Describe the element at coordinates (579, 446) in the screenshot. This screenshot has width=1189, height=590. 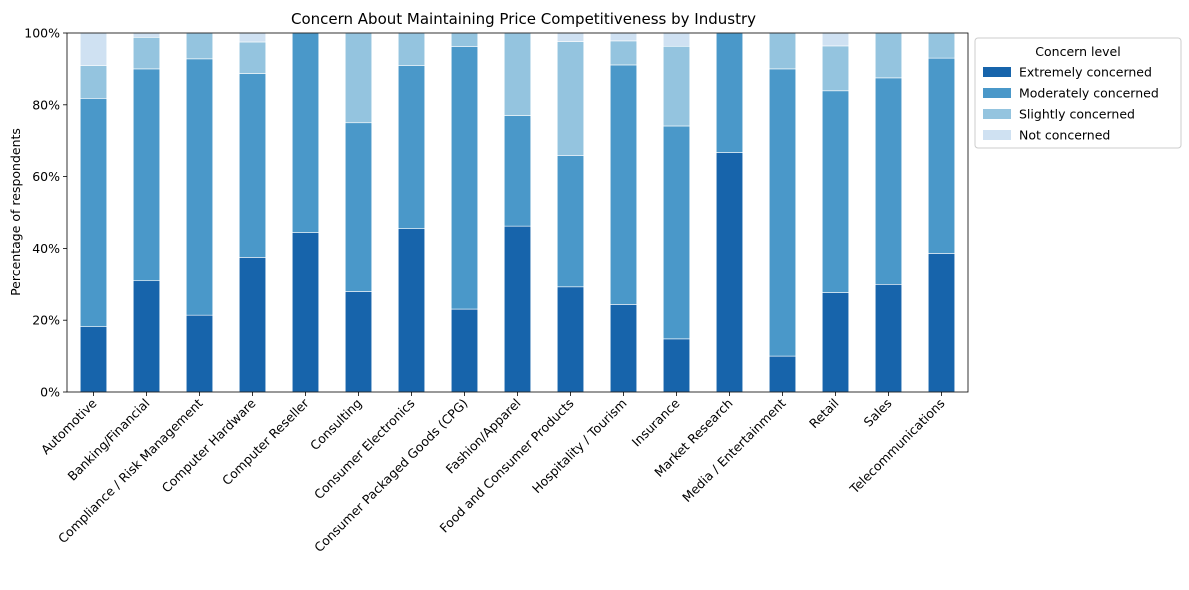
I see `x-tick-label: Hospitality / Tourism` at that location.